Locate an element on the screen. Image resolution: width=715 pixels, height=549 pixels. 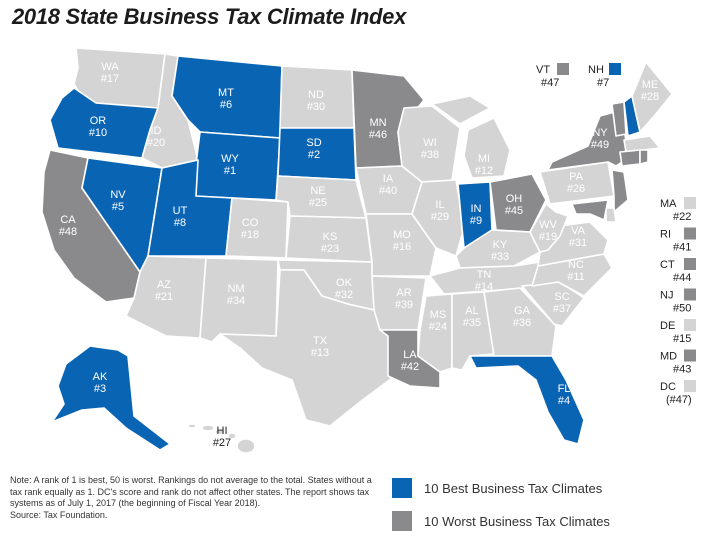
state-vt is located at coordinates (619, 119).